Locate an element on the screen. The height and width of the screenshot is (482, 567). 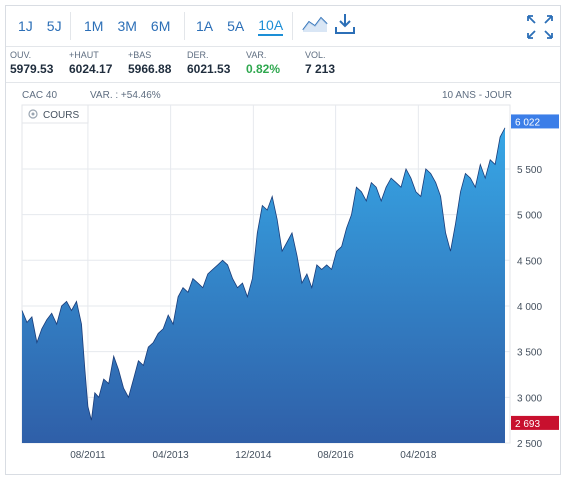
stat-volume-label: VOL. is located at coordinates (315, 55).